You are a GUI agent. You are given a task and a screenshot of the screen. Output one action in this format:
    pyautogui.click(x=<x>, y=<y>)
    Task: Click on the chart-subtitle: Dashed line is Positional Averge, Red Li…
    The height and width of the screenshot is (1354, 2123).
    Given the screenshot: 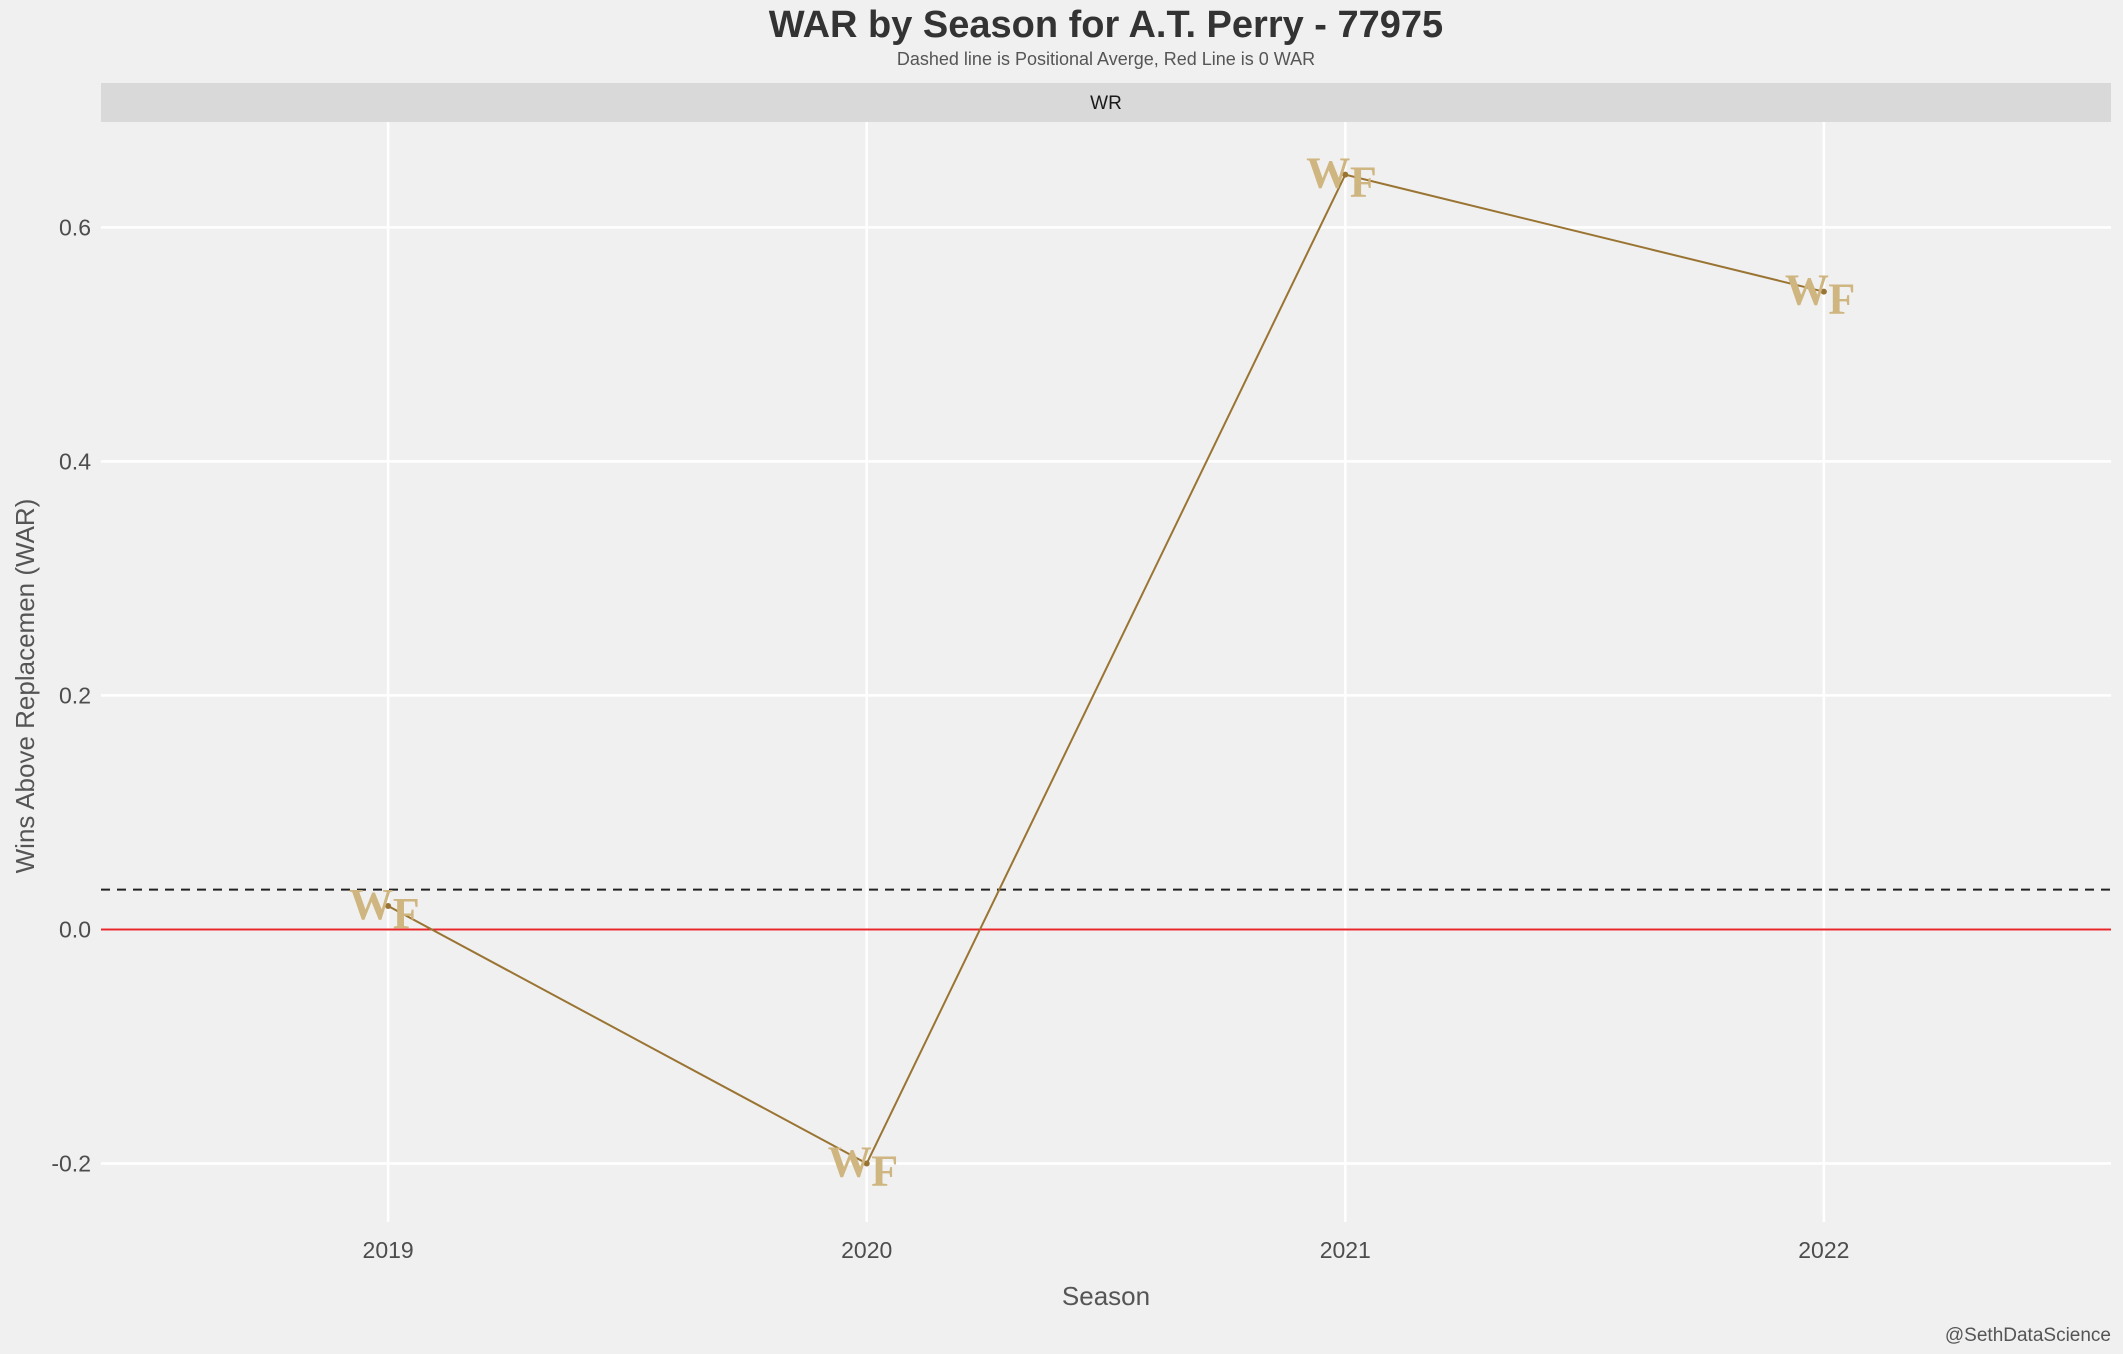 What is the action you would take?
    pyautogui.click(x=1106, y=59)
    